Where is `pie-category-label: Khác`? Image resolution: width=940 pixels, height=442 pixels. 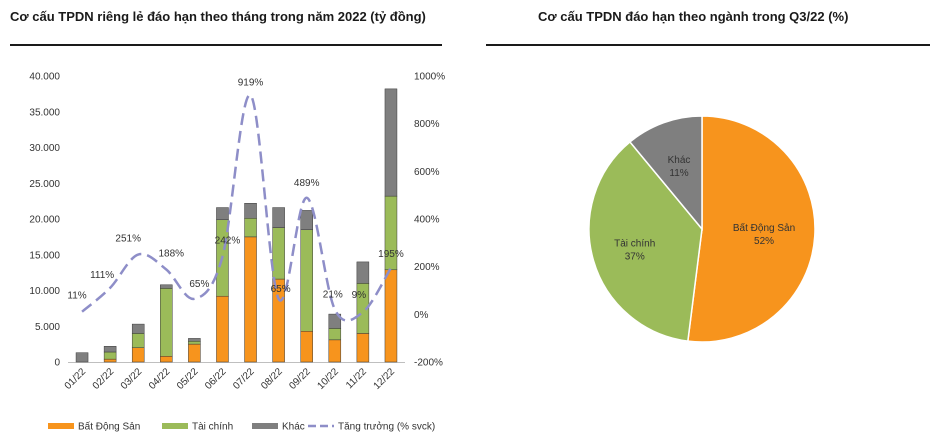
pie-category-label: Khác is located at coordinates (679, 160).